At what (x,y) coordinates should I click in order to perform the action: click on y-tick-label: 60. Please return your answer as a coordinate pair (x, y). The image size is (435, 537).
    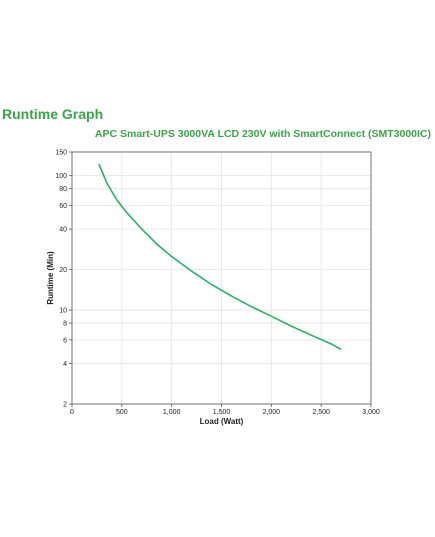
    Looking at the image, I should click on (63, 206).